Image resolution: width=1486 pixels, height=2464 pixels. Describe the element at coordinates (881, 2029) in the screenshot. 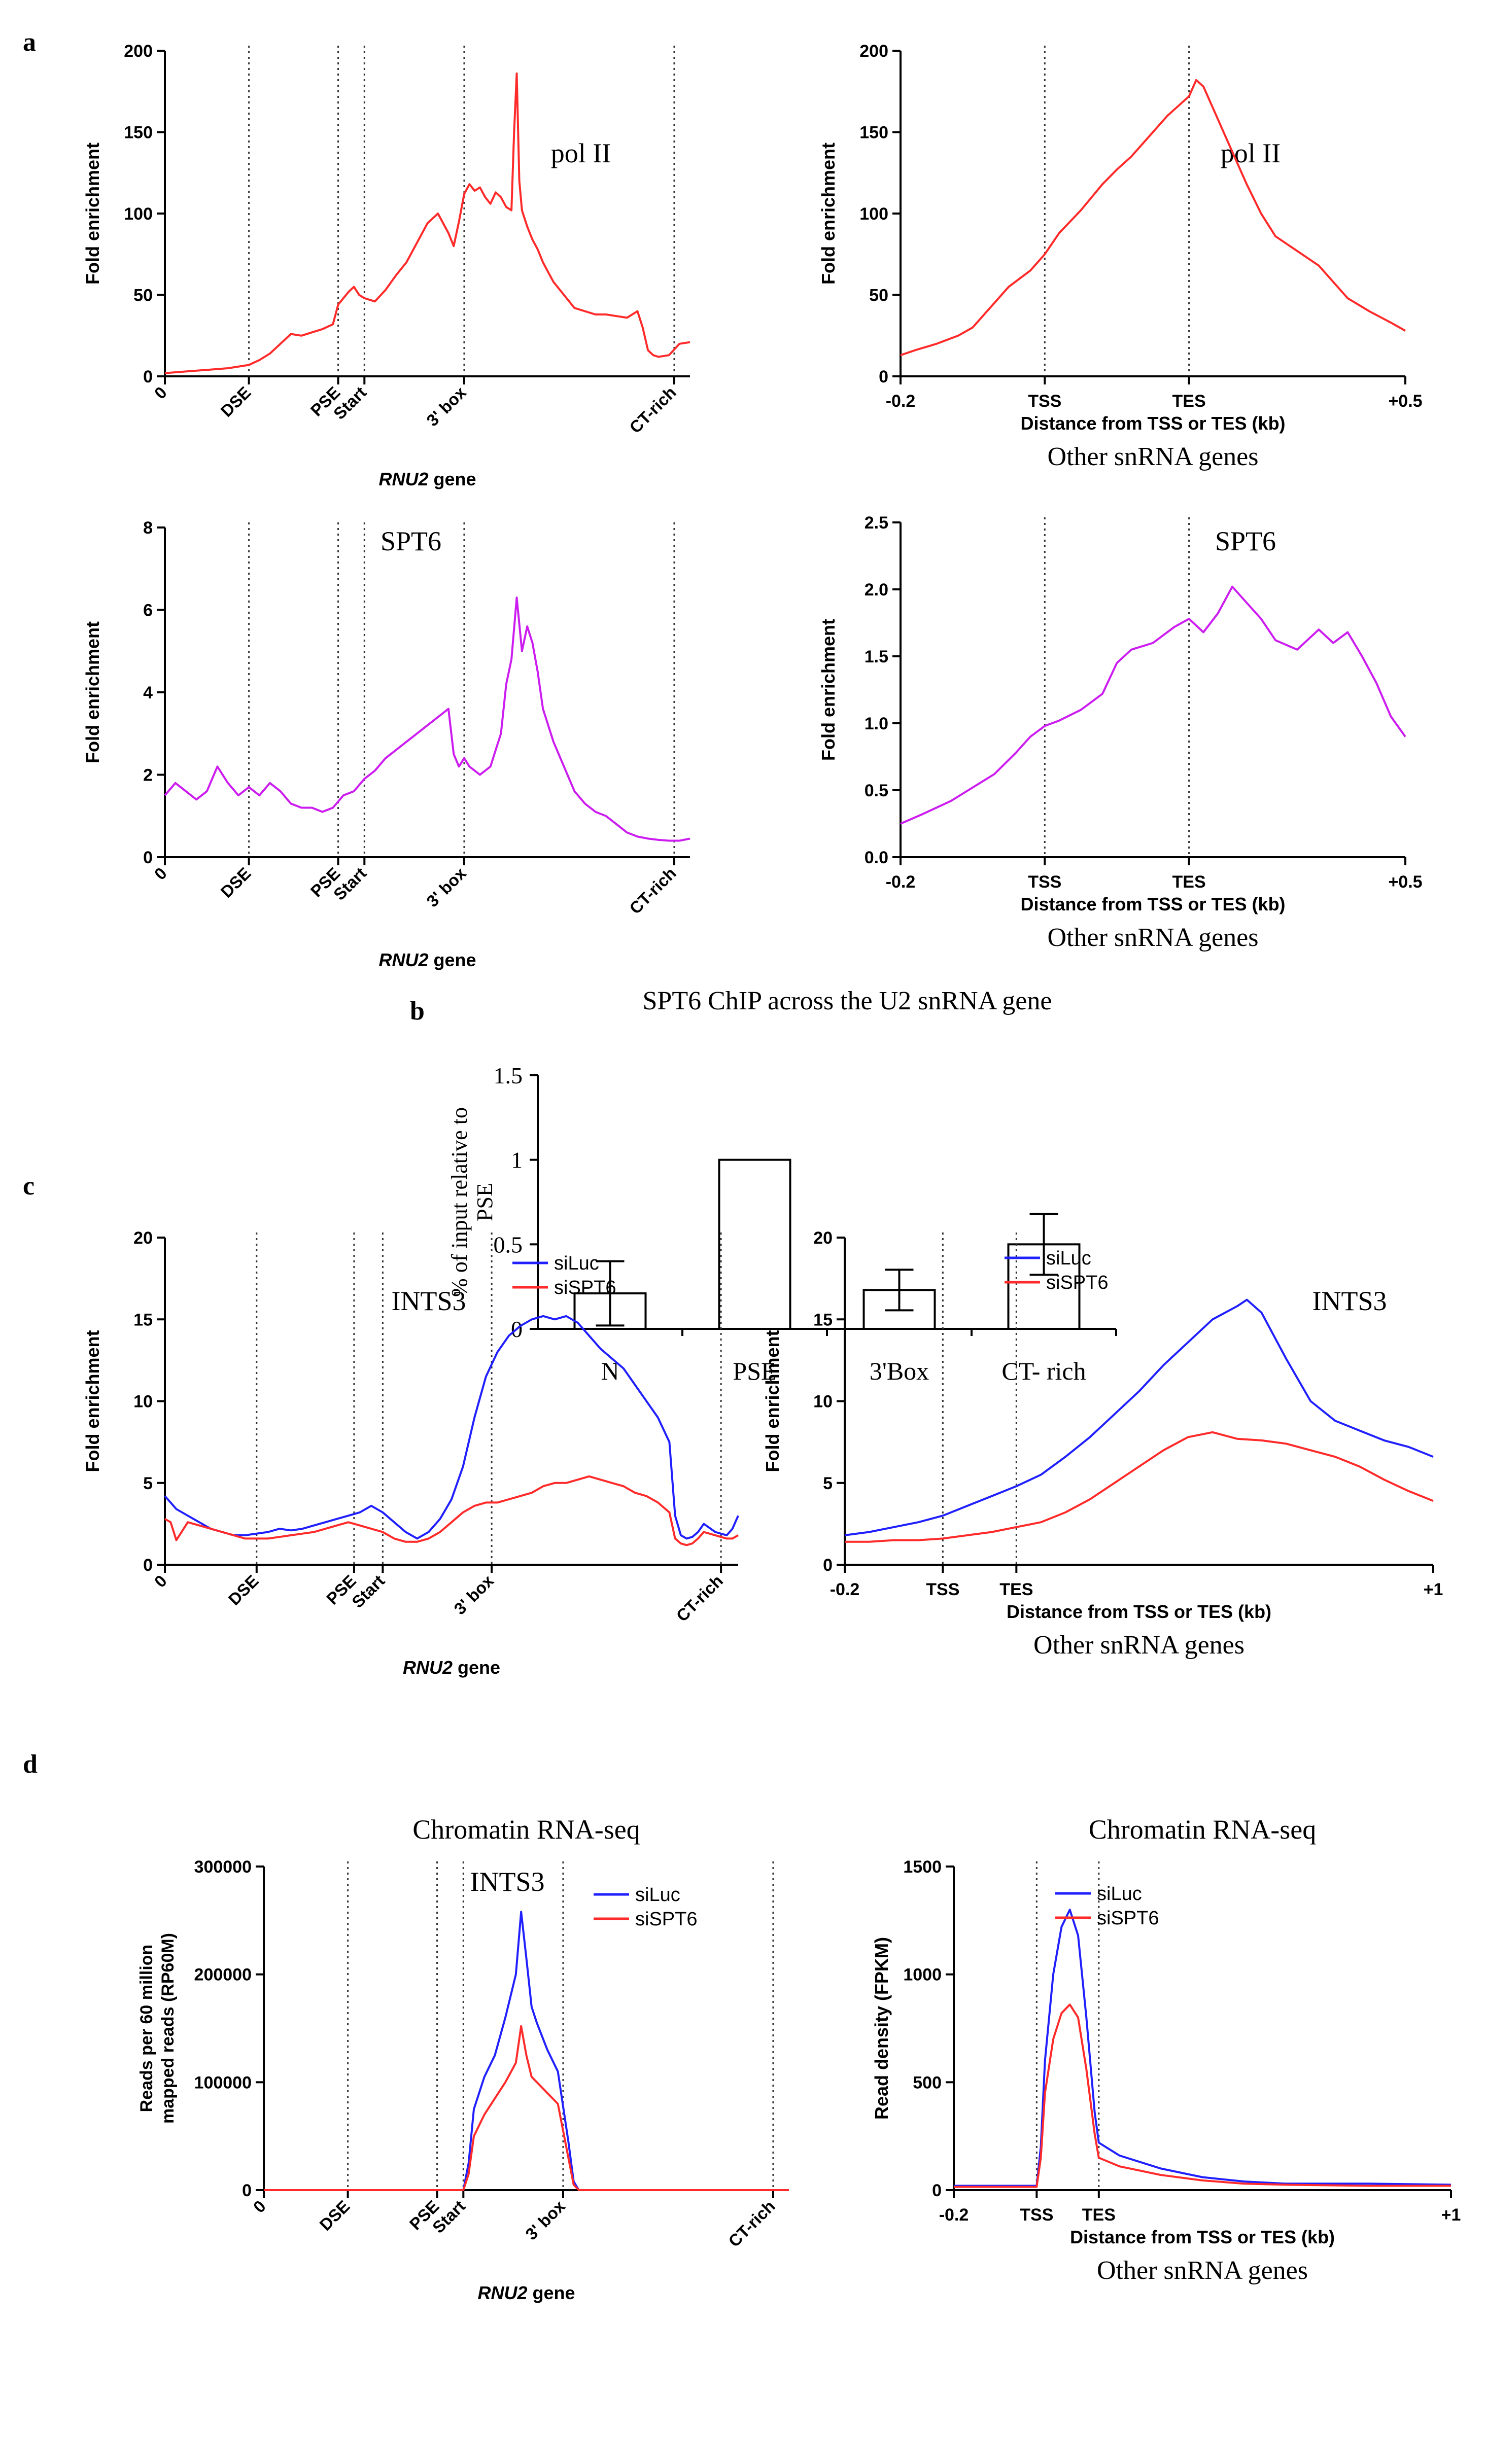

I see `y-axis-label: Read density (FPKM)` at that location.